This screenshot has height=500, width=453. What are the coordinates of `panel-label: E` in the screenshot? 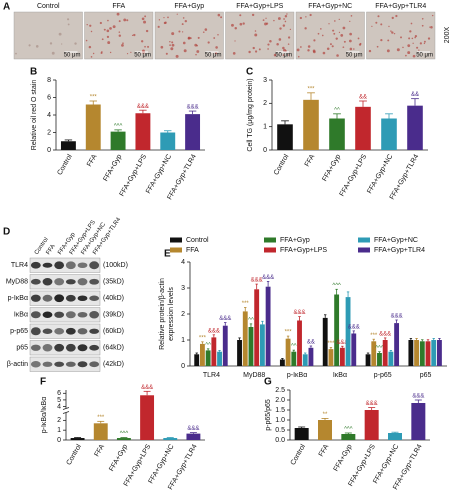 It's located at (167, 254).